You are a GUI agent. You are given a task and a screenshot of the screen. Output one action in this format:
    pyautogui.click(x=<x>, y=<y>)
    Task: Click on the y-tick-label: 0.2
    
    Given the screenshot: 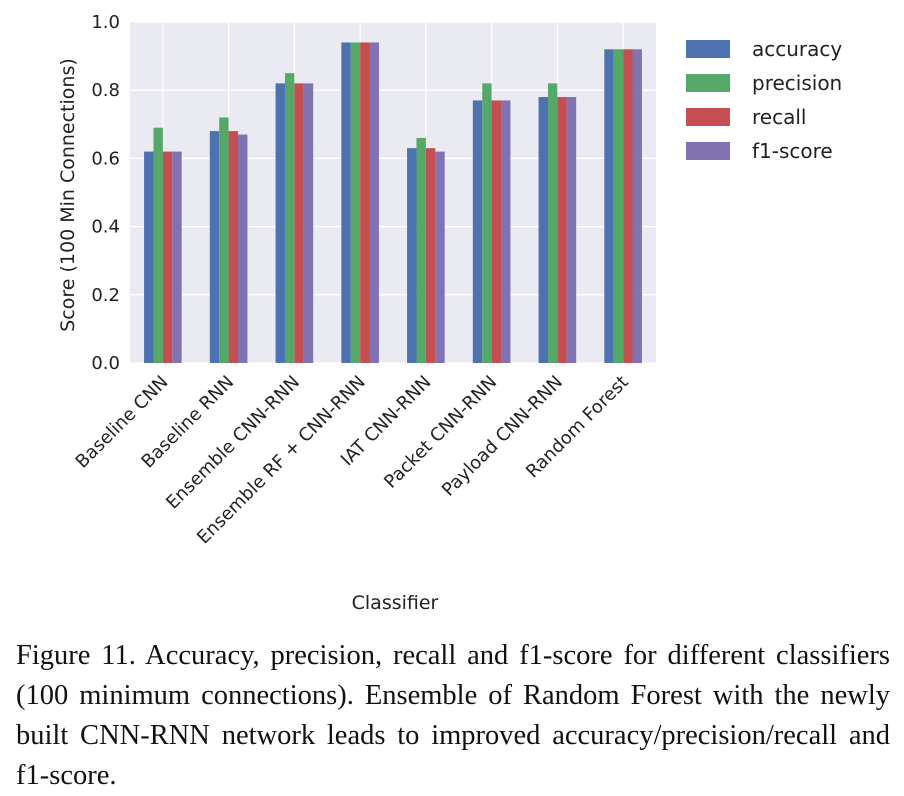 What is the action you would take?
    pyautogui.click(x=105, y=295)
    